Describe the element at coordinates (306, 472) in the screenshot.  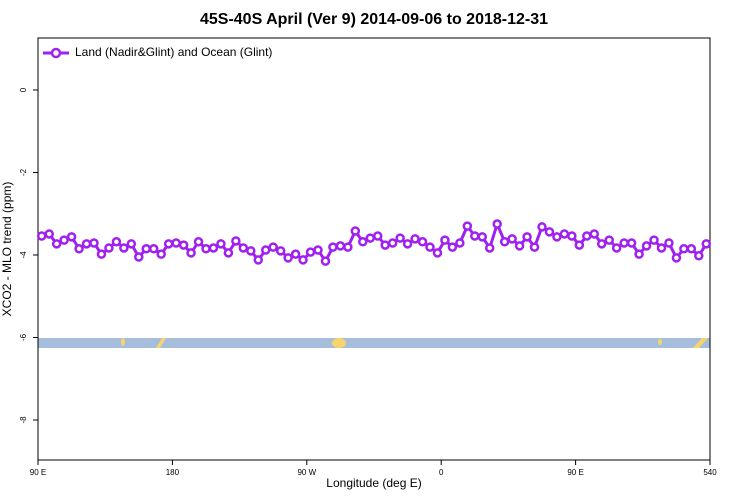
I see `x-tick-label: 90 W` at that location.